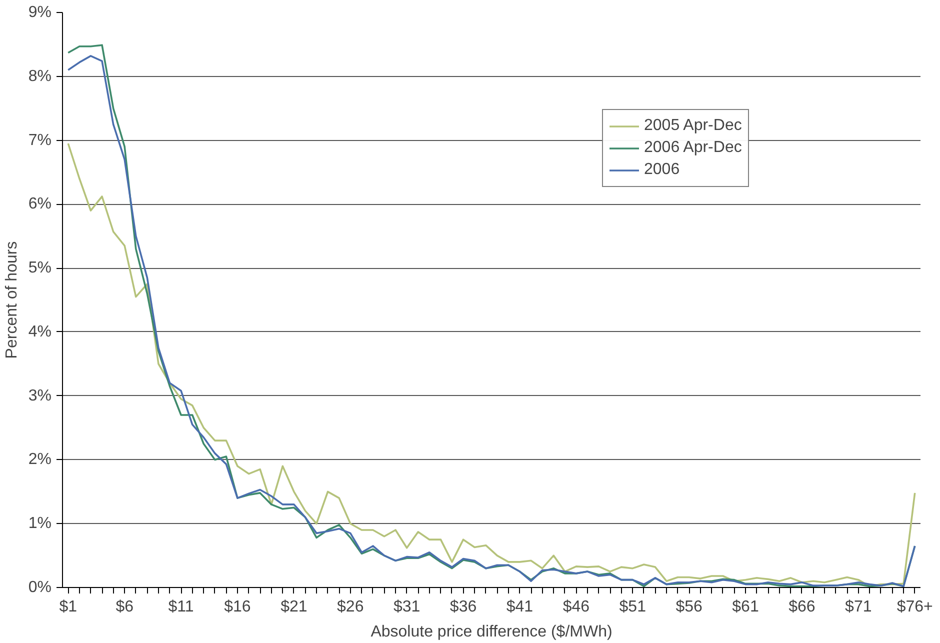 Image resolution: width=940 pixels, height=643 pixels. What do you see at coordinates (693, 126) in the screenshot?
I see `legend-label: 2005 Apr-Dec` at bounding box center [693, 126].